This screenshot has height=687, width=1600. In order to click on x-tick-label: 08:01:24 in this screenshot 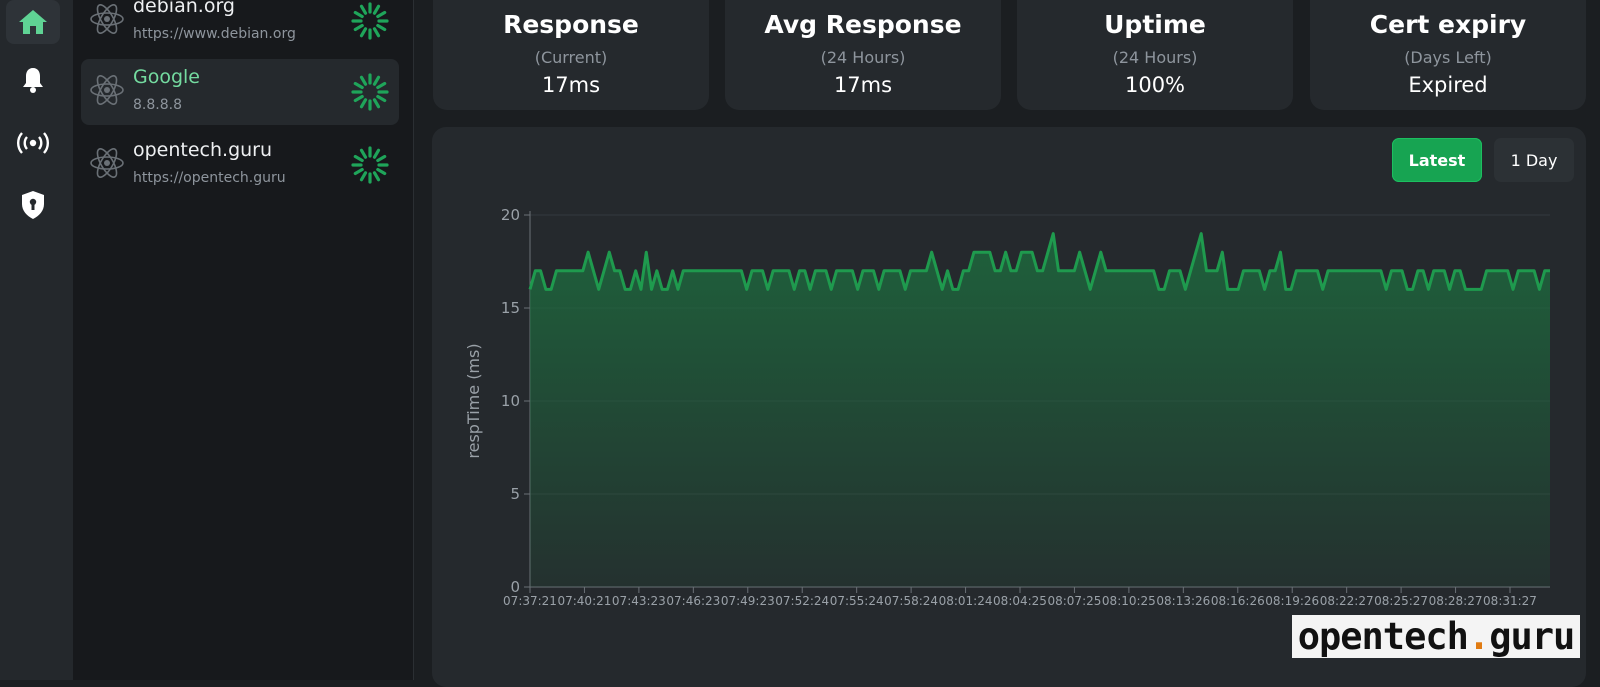, I will do `click(966, 601)`.